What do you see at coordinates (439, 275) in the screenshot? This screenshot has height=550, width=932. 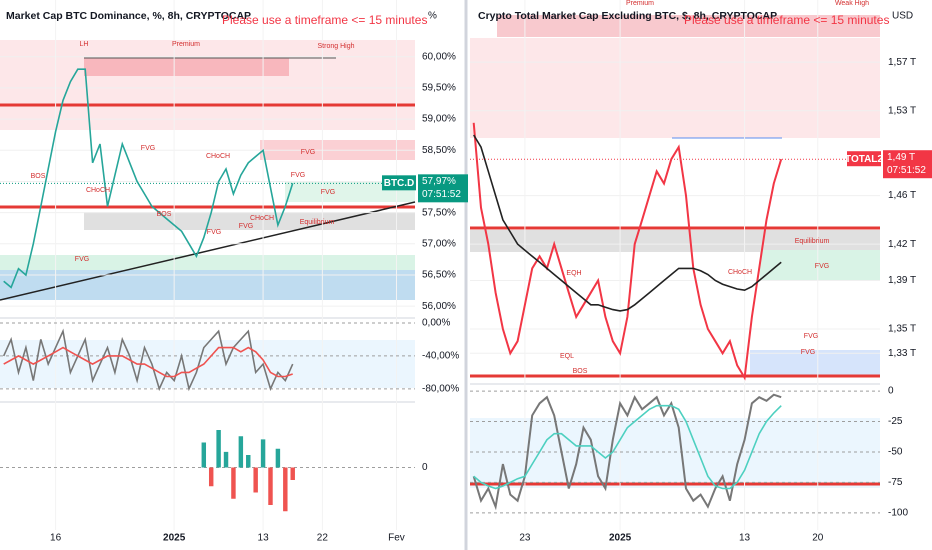 I see `y-tick-label: 56,50%` at bounding box center [439, 275].